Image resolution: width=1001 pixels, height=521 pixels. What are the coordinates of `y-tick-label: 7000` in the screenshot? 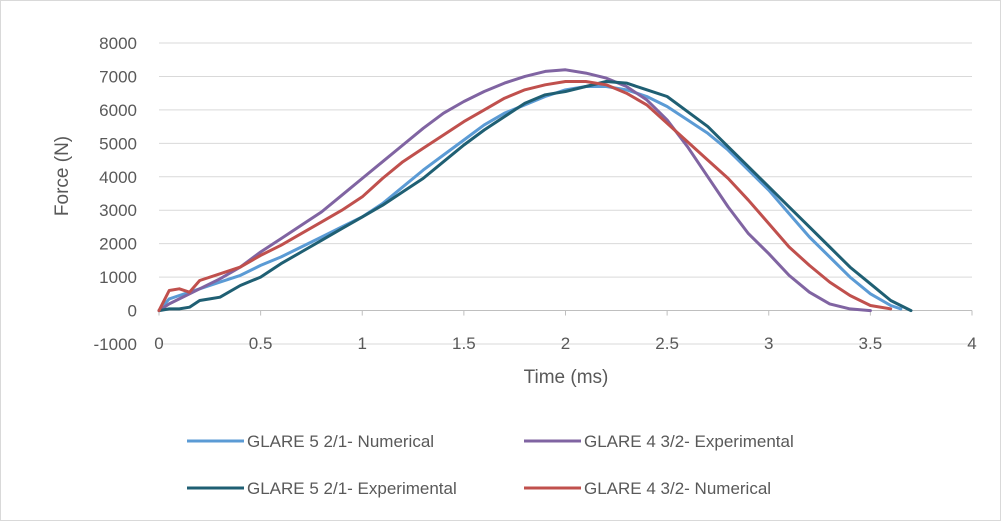 It's located at (118, 76).